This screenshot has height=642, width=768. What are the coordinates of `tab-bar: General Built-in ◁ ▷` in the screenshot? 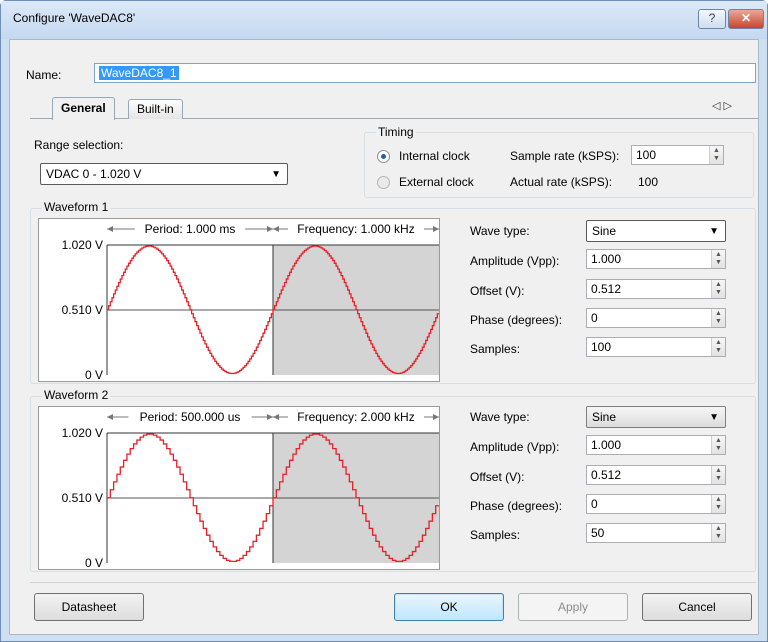 It's located at (394, 108).